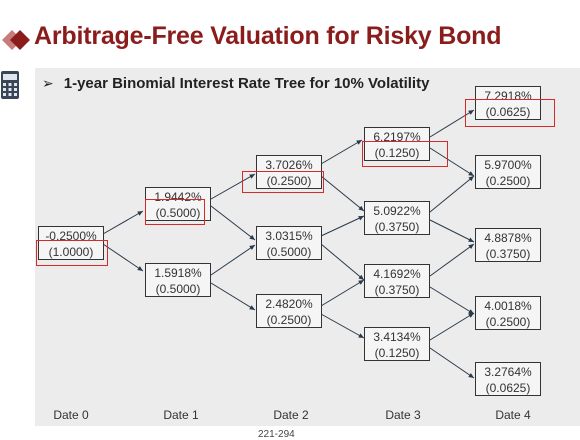 The width and height of the screenshot is (580, 440). I want to click on node-d4-2: 4.8878% (0.3750), so click(508, 245).